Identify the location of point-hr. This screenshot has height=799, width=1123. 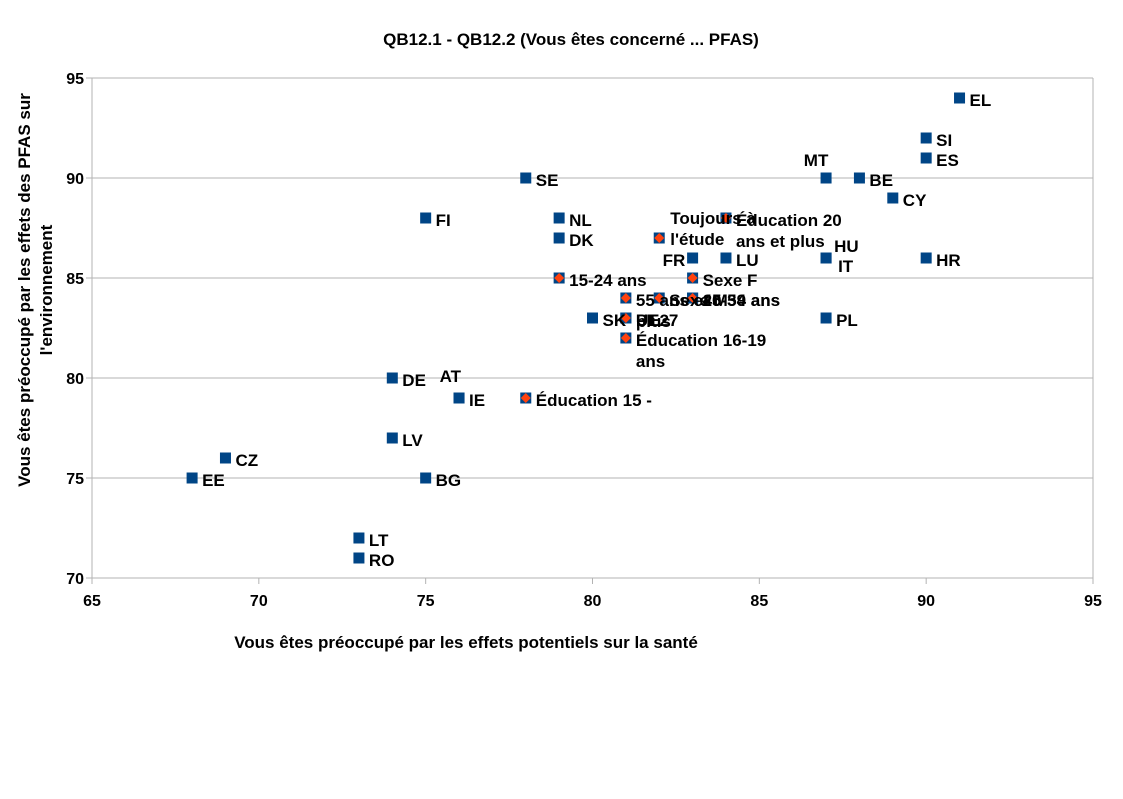
(926, 258).